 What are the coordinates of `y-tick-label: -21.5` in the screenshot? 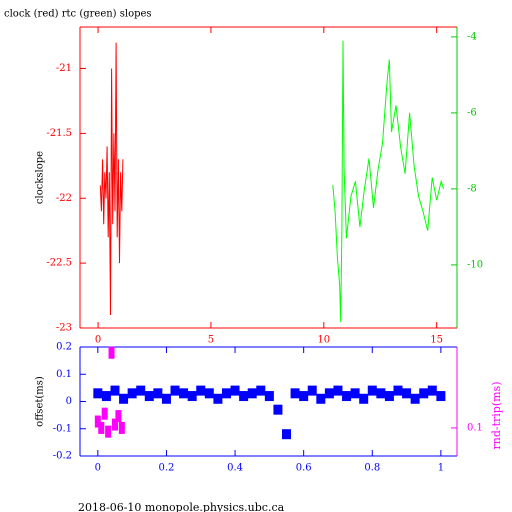 It's located at (59, 133).